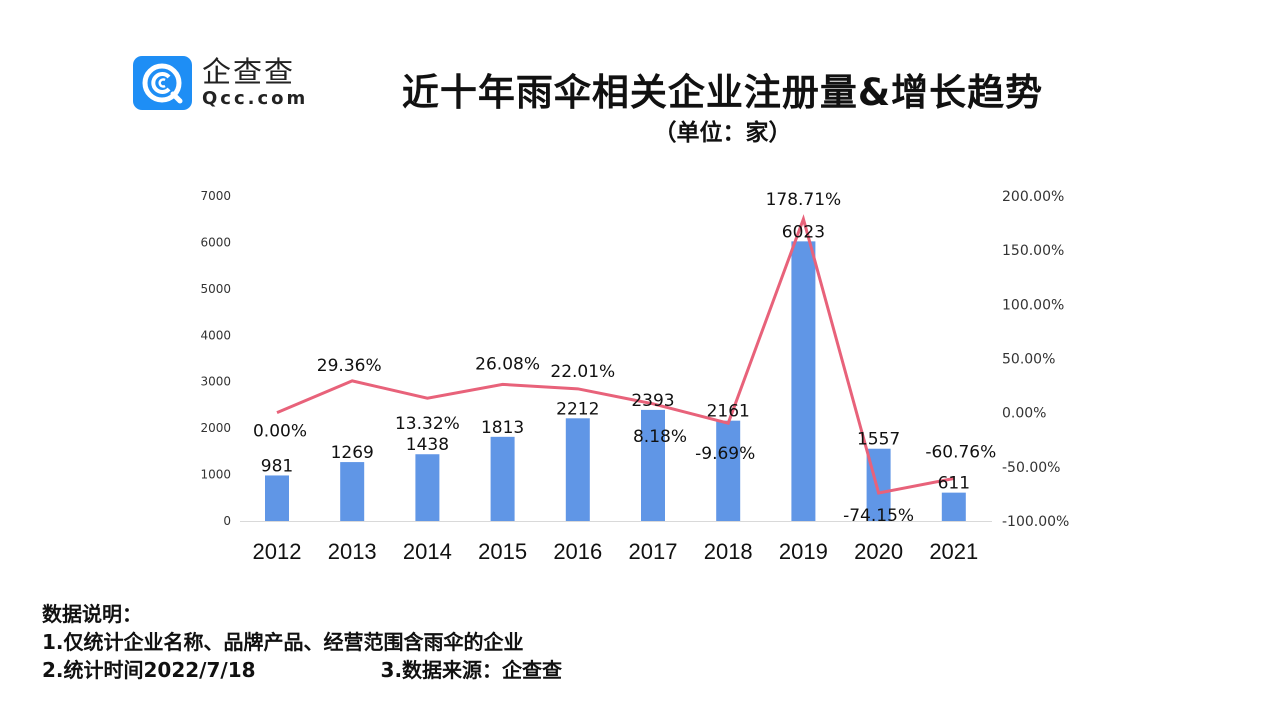  Describe the element at coordinates (953, 551) in the screenshot. I see `x-axis-tick: 2021` at that location.